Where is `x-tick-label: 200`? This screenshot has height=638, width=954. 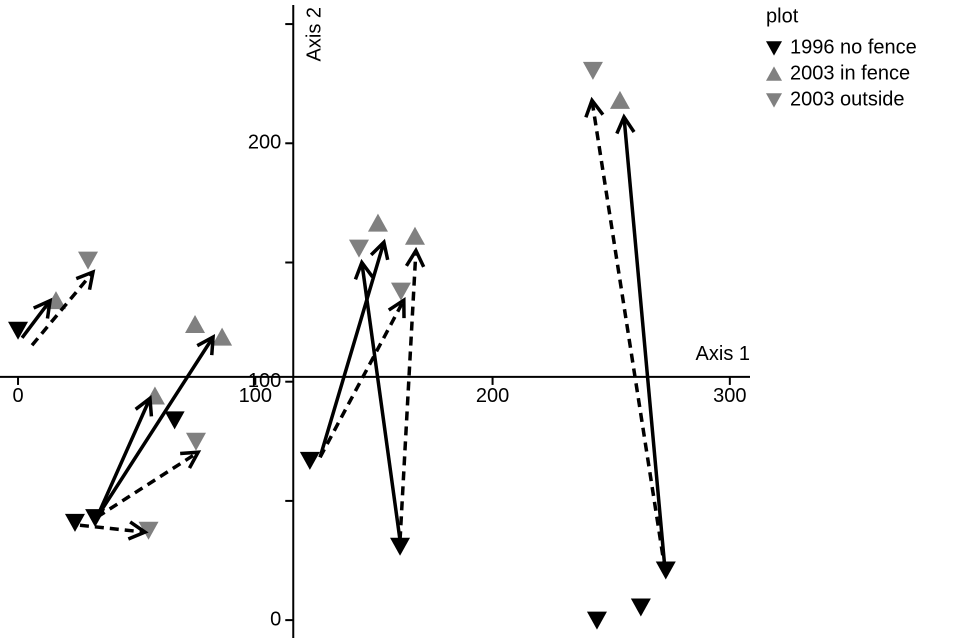 x-tick-label: 200 is located at coordinates (492, 396).